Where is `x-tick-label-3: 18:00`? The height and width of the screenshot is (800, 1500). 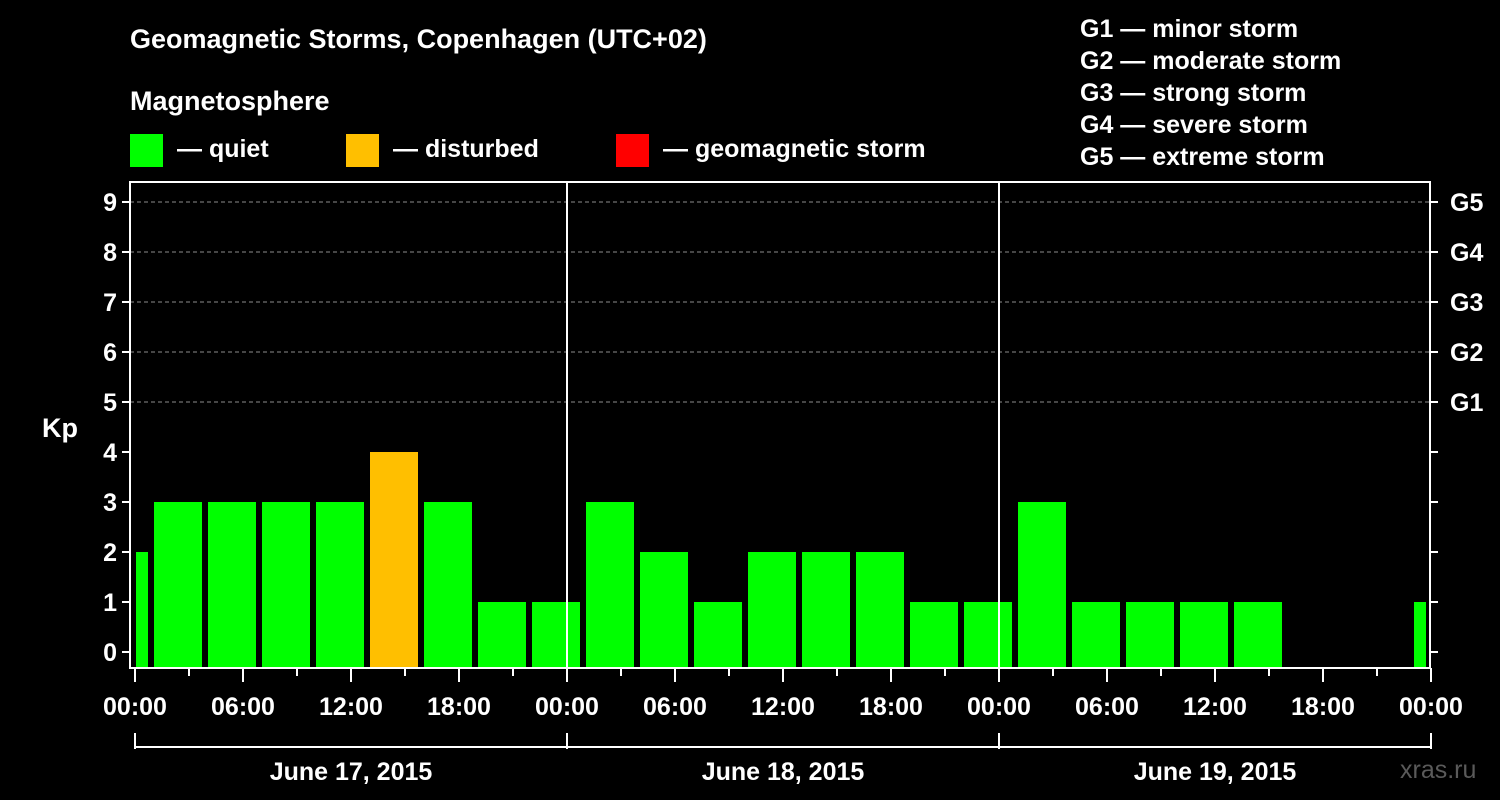
x-tick-label-3: 18:00 is located at coordinates (459, 707).